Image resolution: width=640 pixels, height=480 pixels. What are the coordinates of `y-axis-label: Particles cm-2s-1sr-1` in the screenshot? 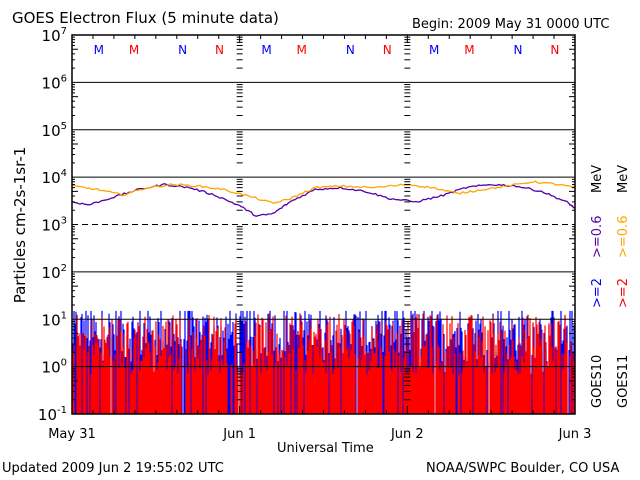 It's located at (20, 225).